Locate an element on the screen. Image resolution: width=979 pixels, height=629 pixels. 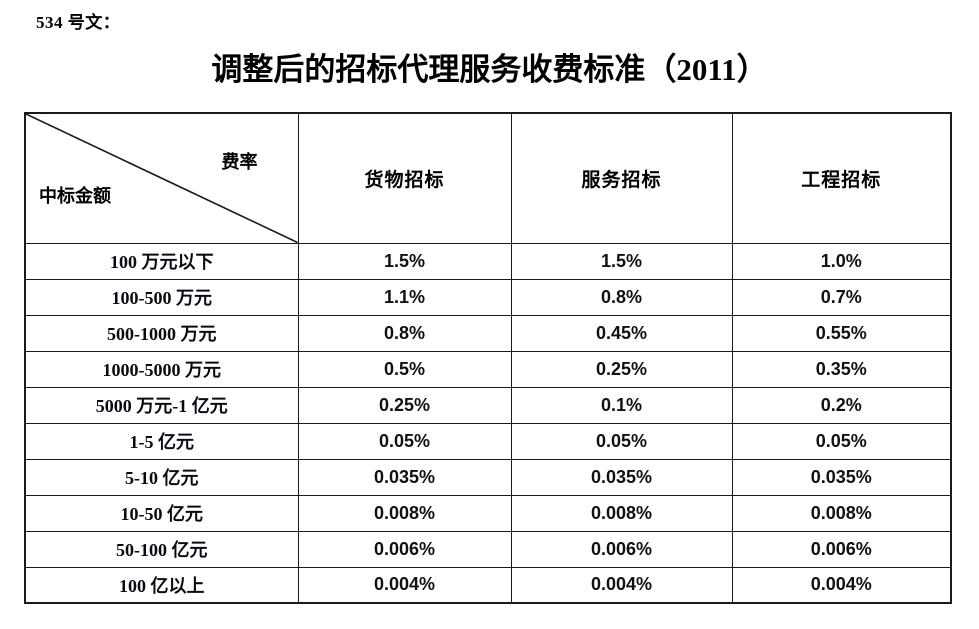
table-row: 1000-5000 万元 0.5% 0.25% 0.35% is located at coordinates (488, 369).